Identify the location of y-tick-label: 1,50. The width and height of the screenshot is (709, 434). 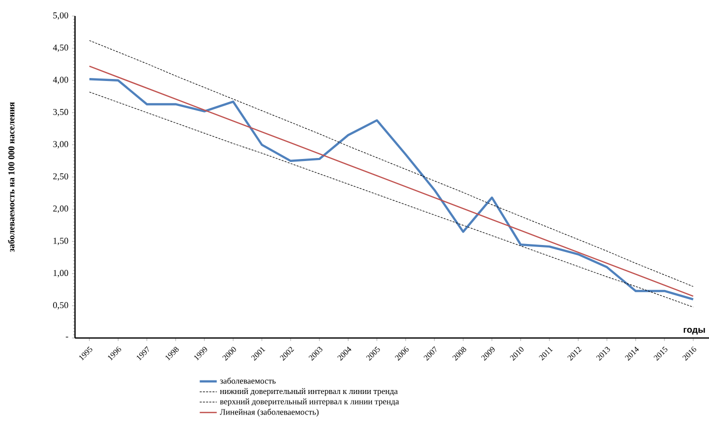
(61, 242).